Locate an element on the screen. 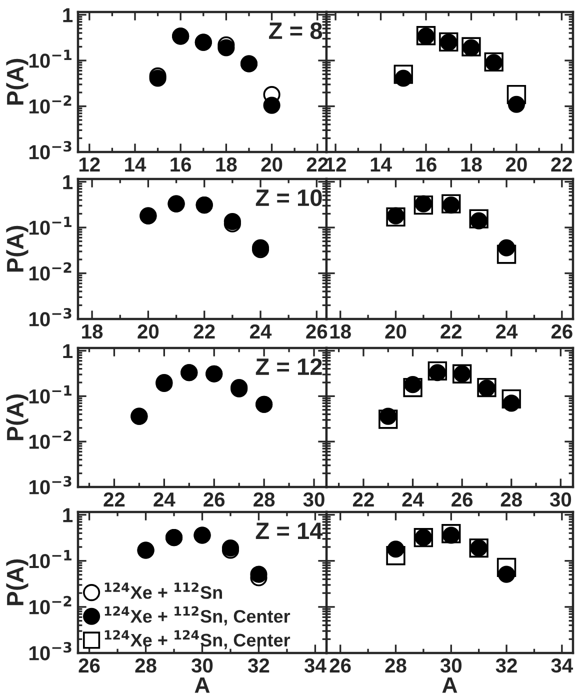  annotation: Z = 8 is located at coordinates (295, 31).